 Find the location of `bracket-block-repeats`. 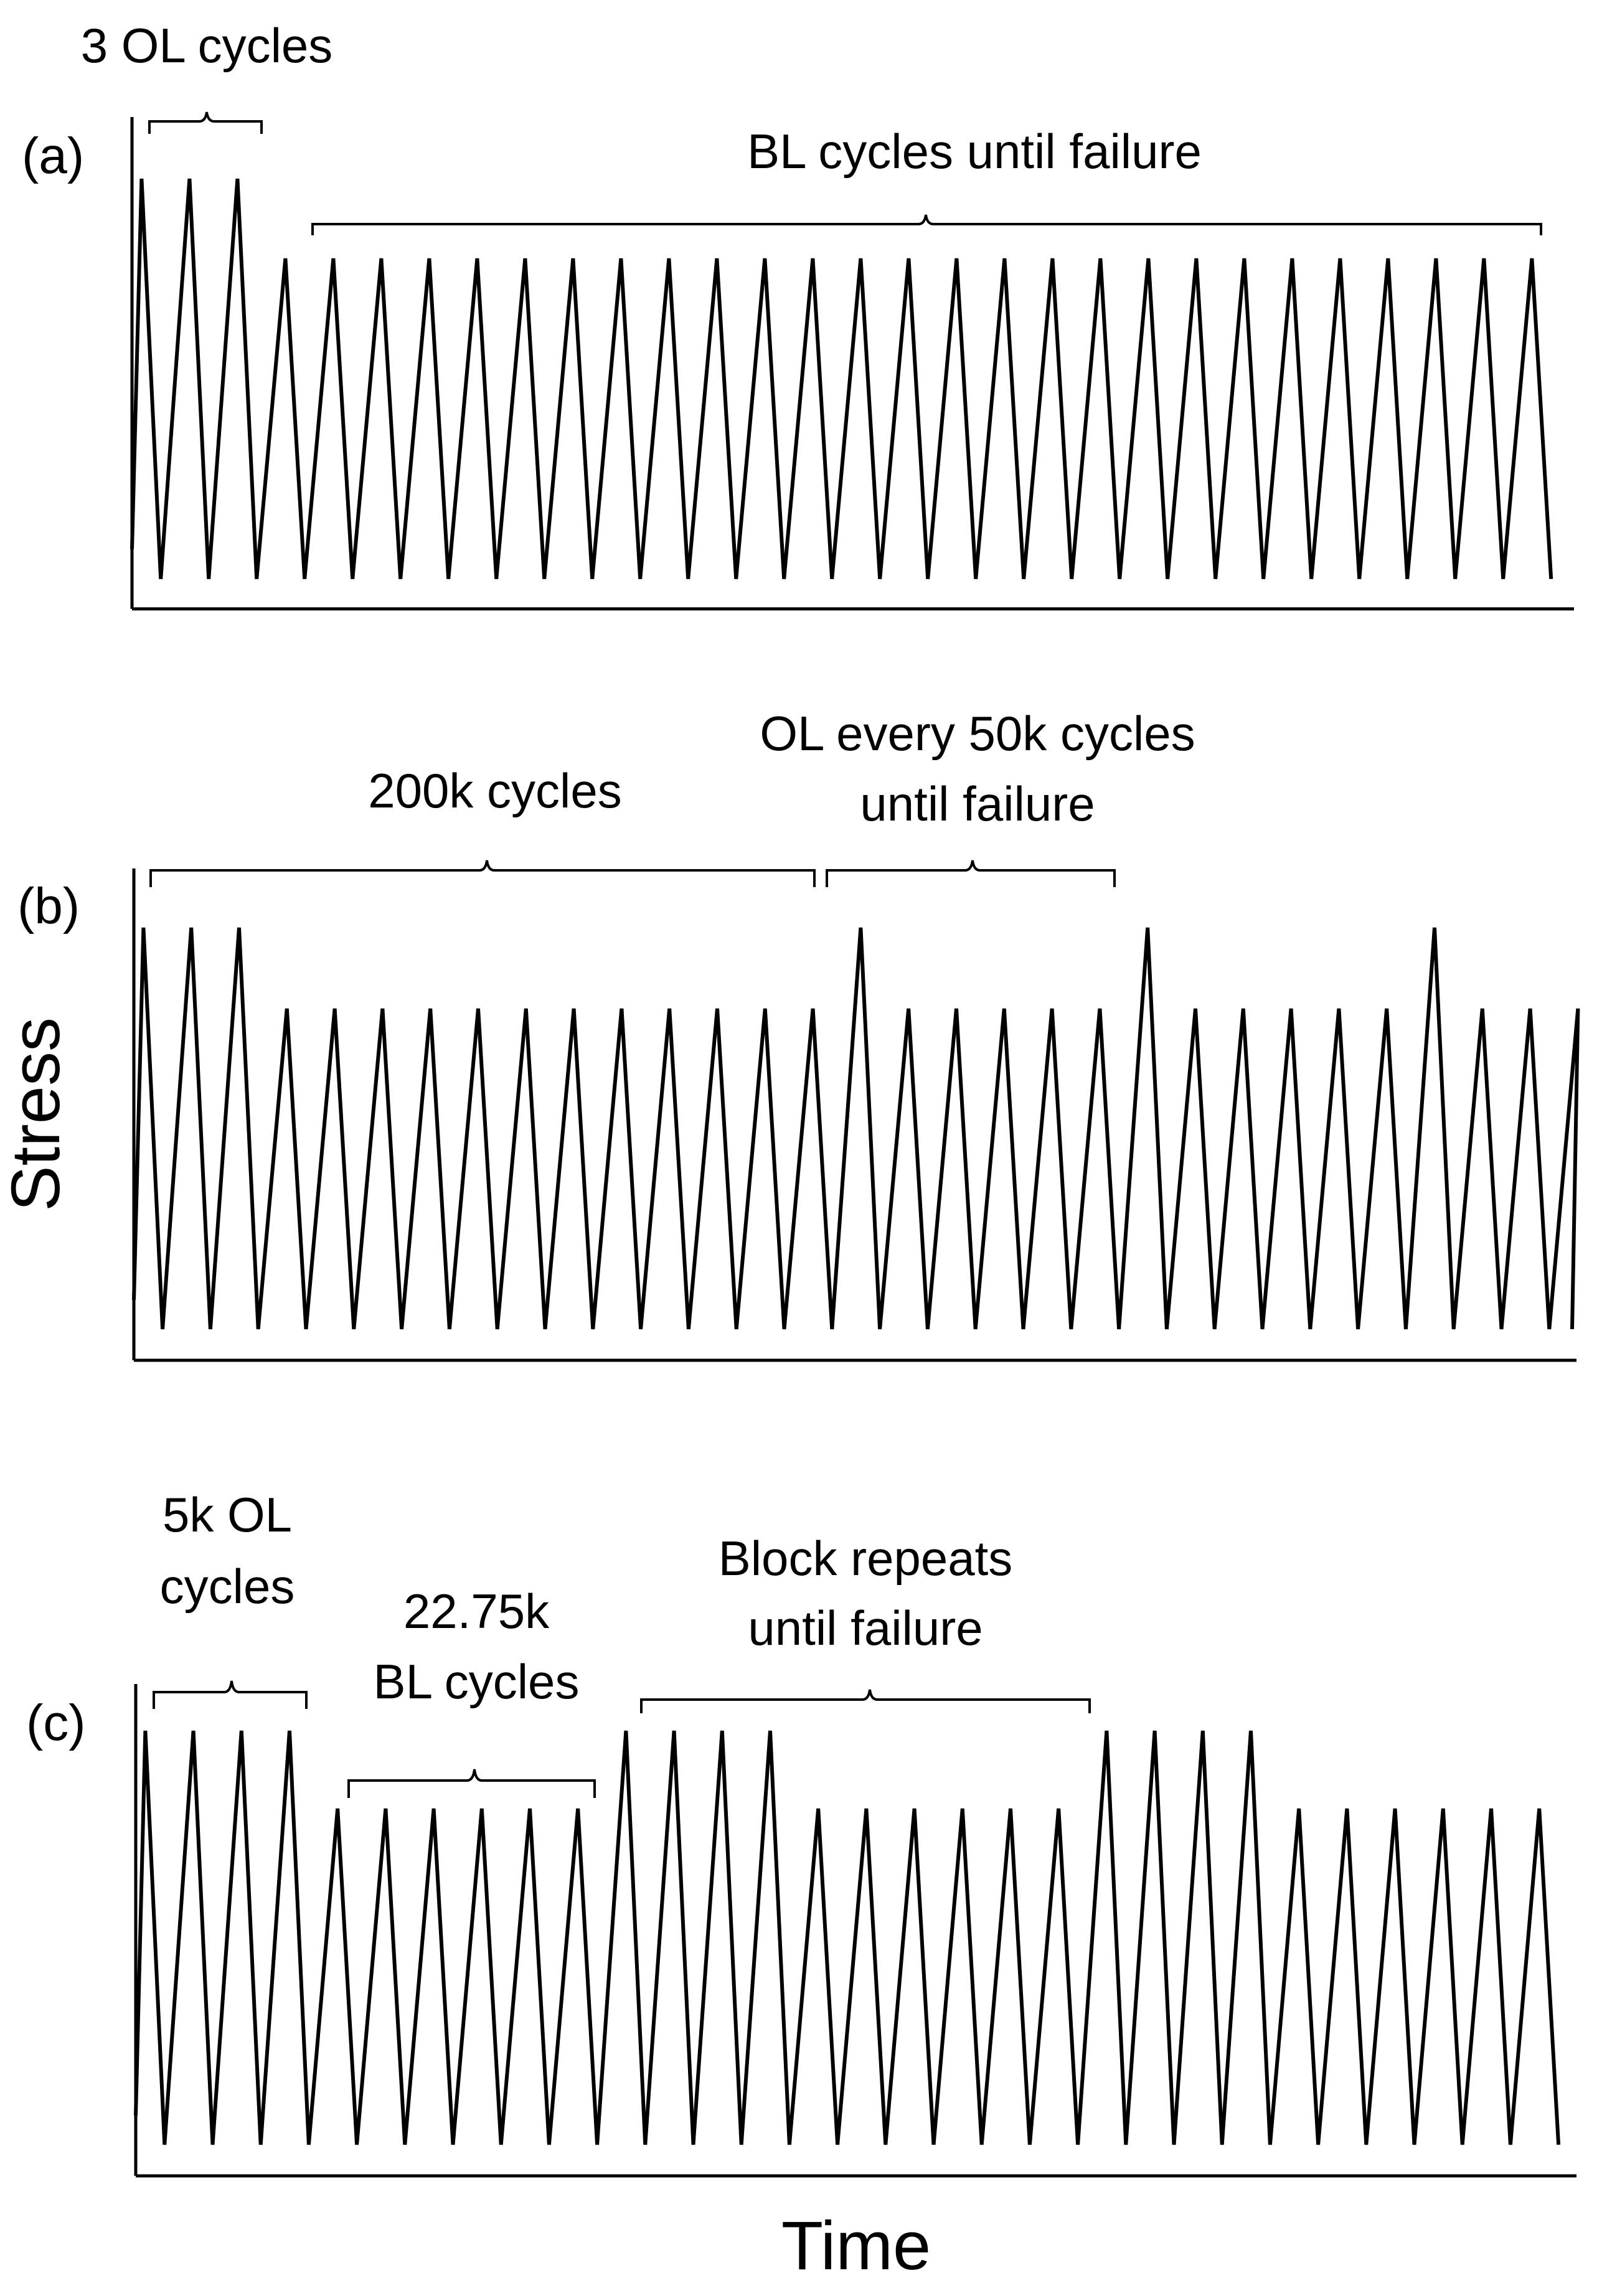

bracket-block-repeats is located at coordinates (865, 1701).